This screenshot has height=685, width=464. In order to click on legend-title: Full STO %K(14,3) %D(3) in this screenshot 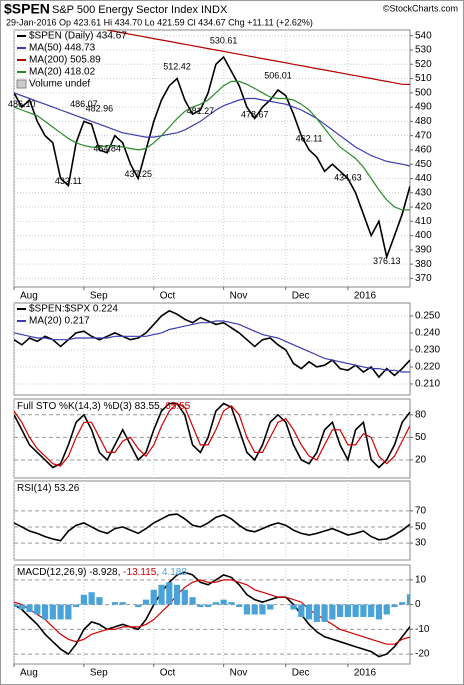, I will do `click(74, 406)`.